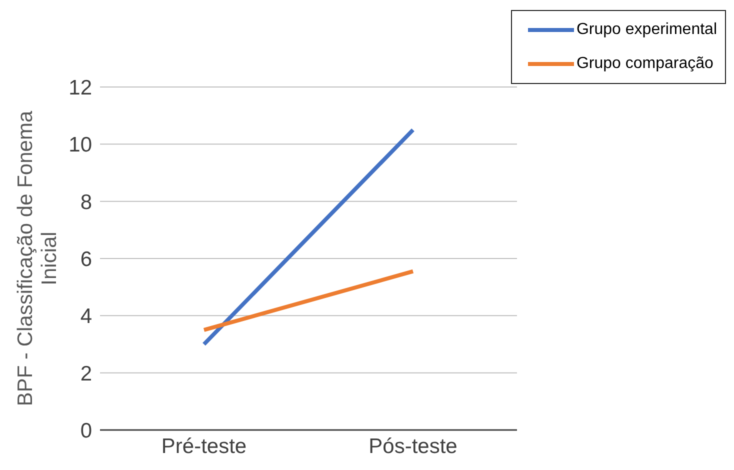 The image size is (734, 470). Describe the element at coordinates (86, 259) in the screenshot. I see `y-tick-label: 6` at that location.